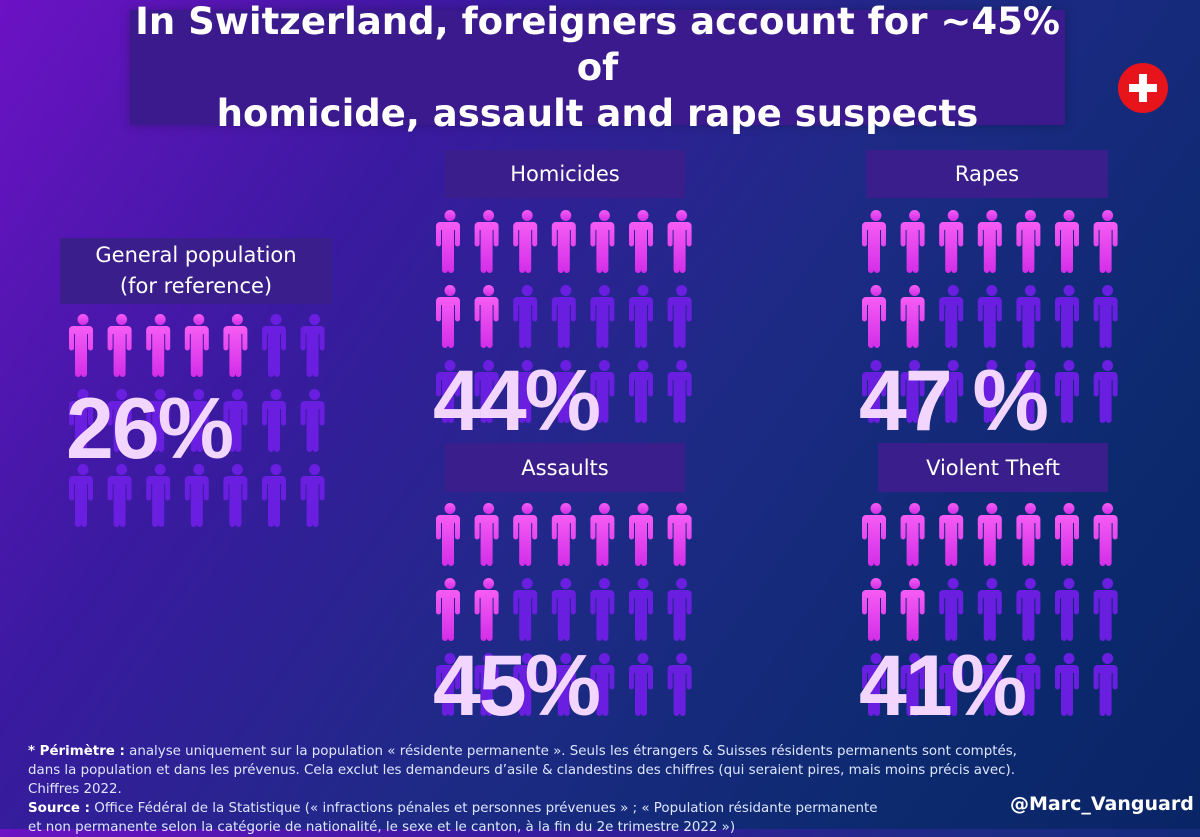 The image size is (1200, 837). I want to click on pictograph-homicides, so click(564, 316).